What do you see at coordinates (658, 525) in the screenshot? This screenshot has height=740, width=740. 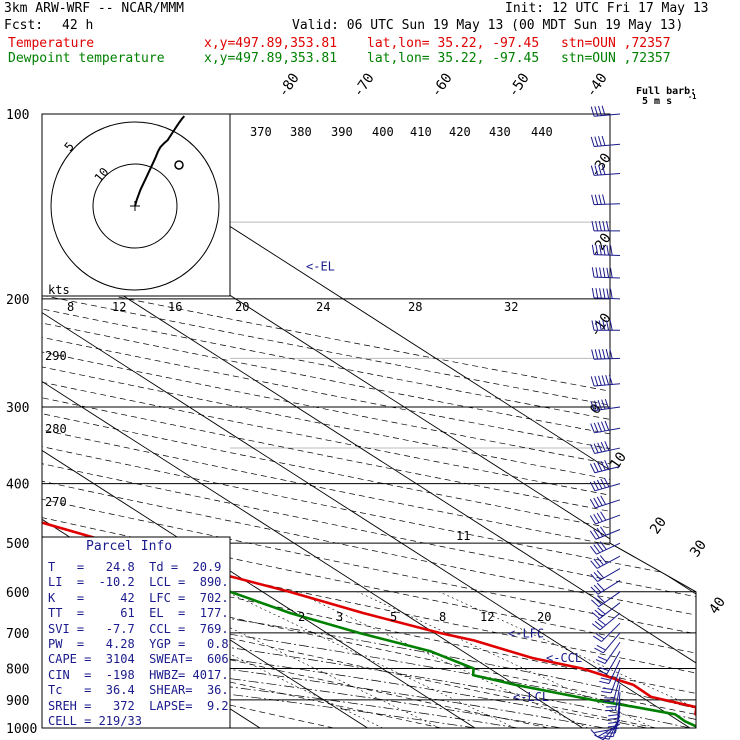 I see `isotherm-label: 20` at bounding box center [658, 525].